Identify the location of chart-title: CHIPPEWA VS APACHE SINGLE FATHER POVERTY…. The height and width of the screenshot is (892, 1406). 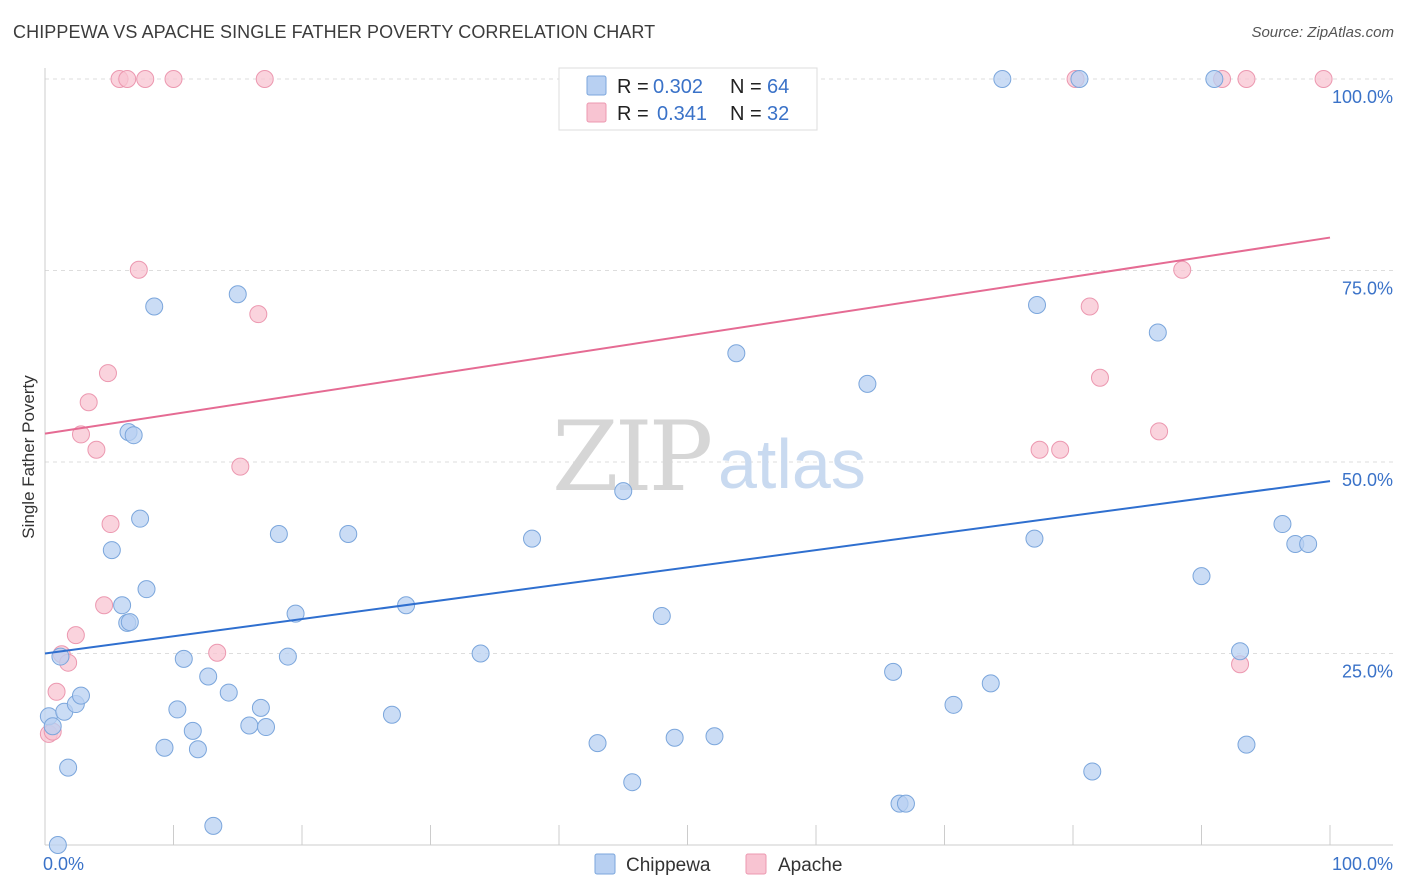
(334, 32).